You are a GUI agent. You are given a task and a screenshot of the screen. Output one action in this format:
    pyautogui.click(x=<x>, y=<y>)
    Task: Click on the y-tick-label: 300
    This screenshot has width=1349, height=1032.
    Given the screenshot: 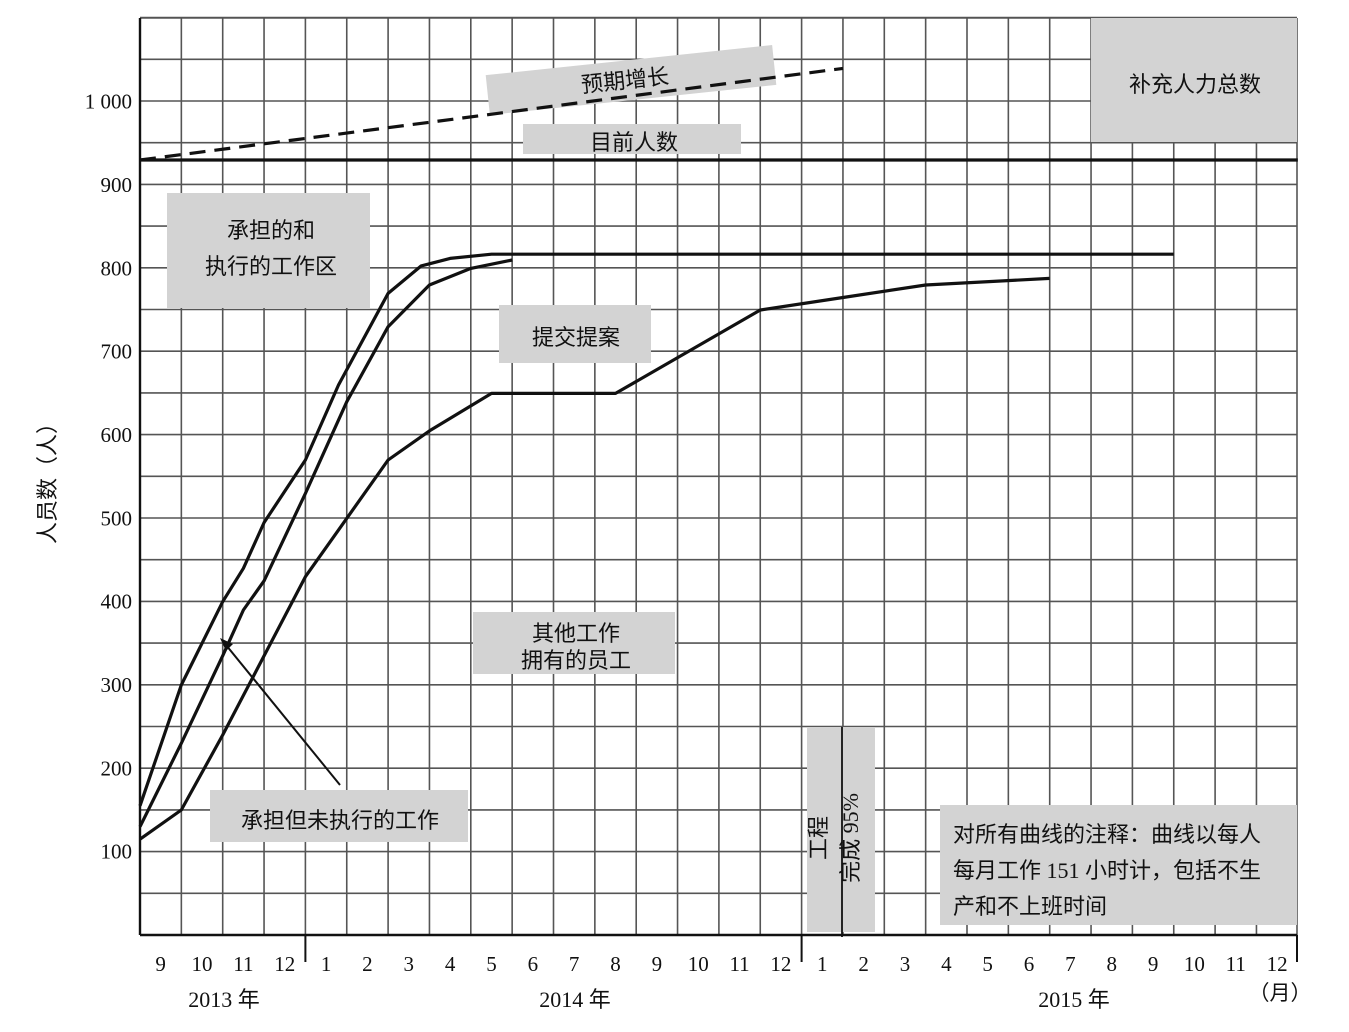 What is the action you would take?
    pyautogui.click(x=117, y=685)
    